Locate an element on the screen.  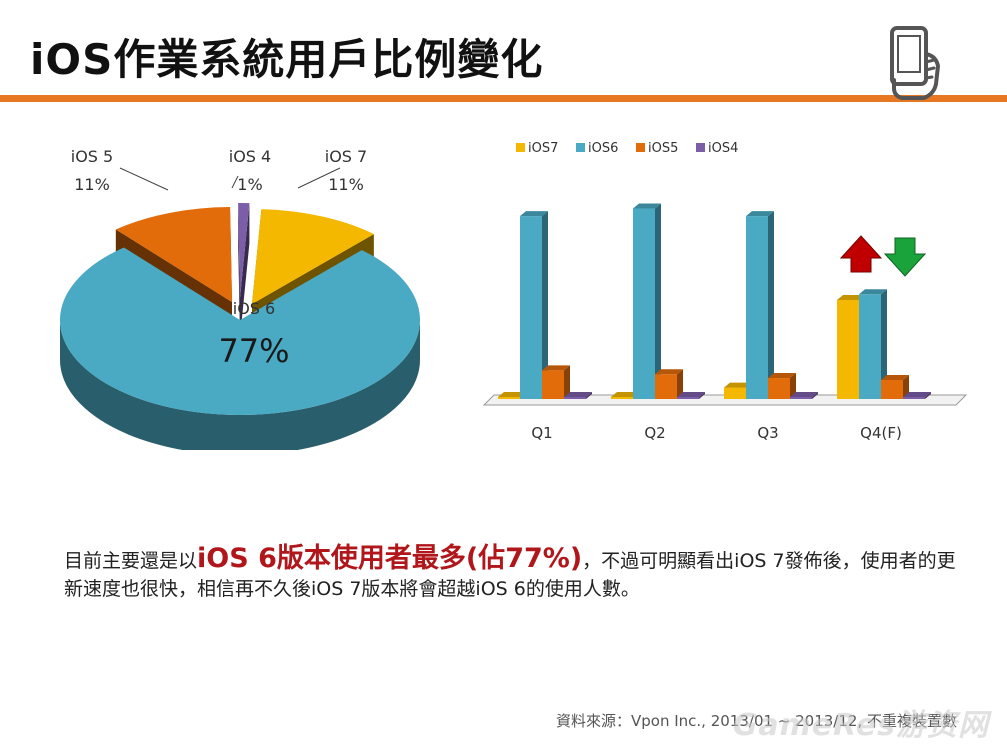
legend-label-ios6: iOS6 is located at coordinates (603, 148).